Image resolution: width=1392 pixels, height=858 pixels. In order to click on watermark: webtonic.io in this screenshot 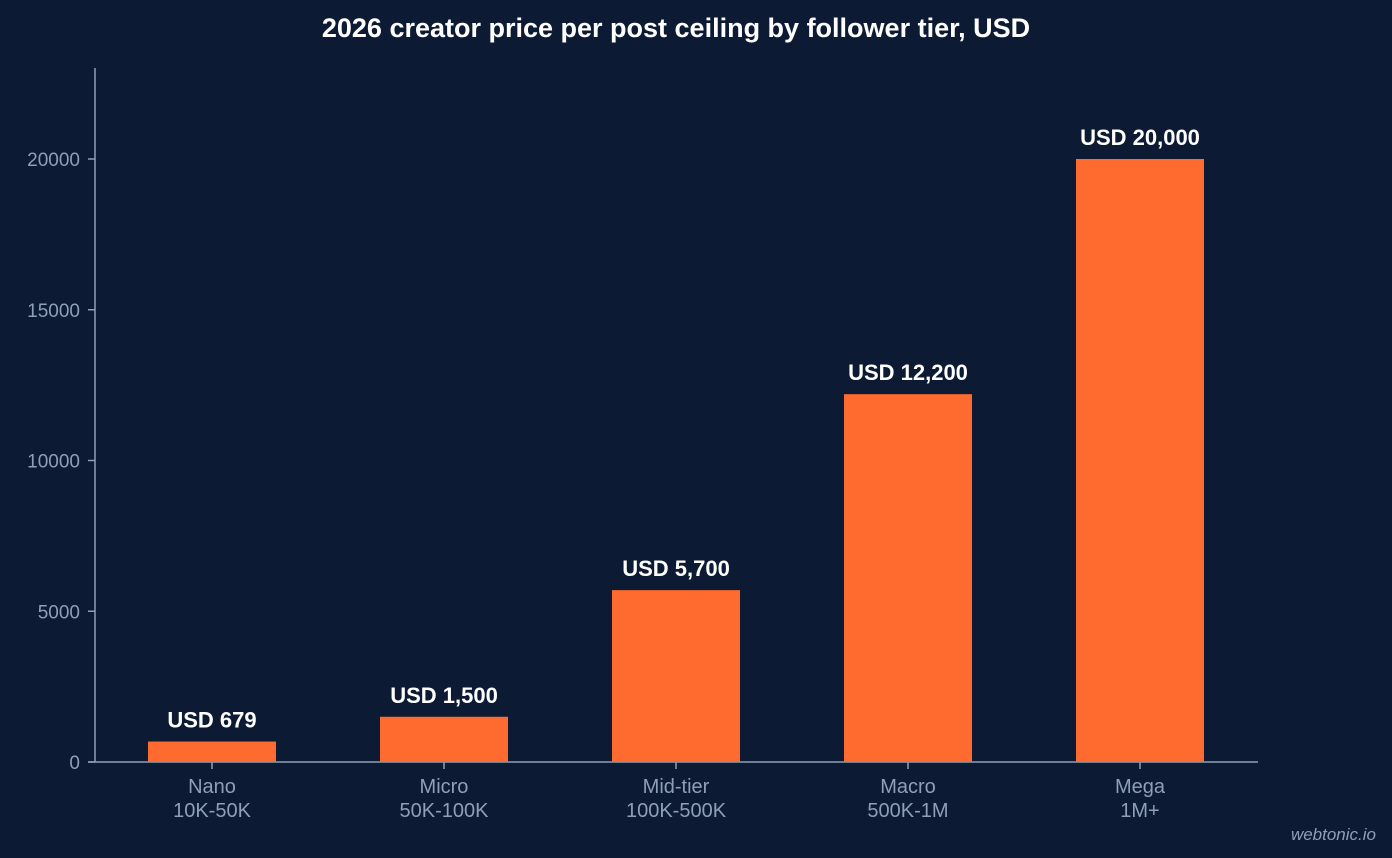, I will do `click(1333, 834)`.